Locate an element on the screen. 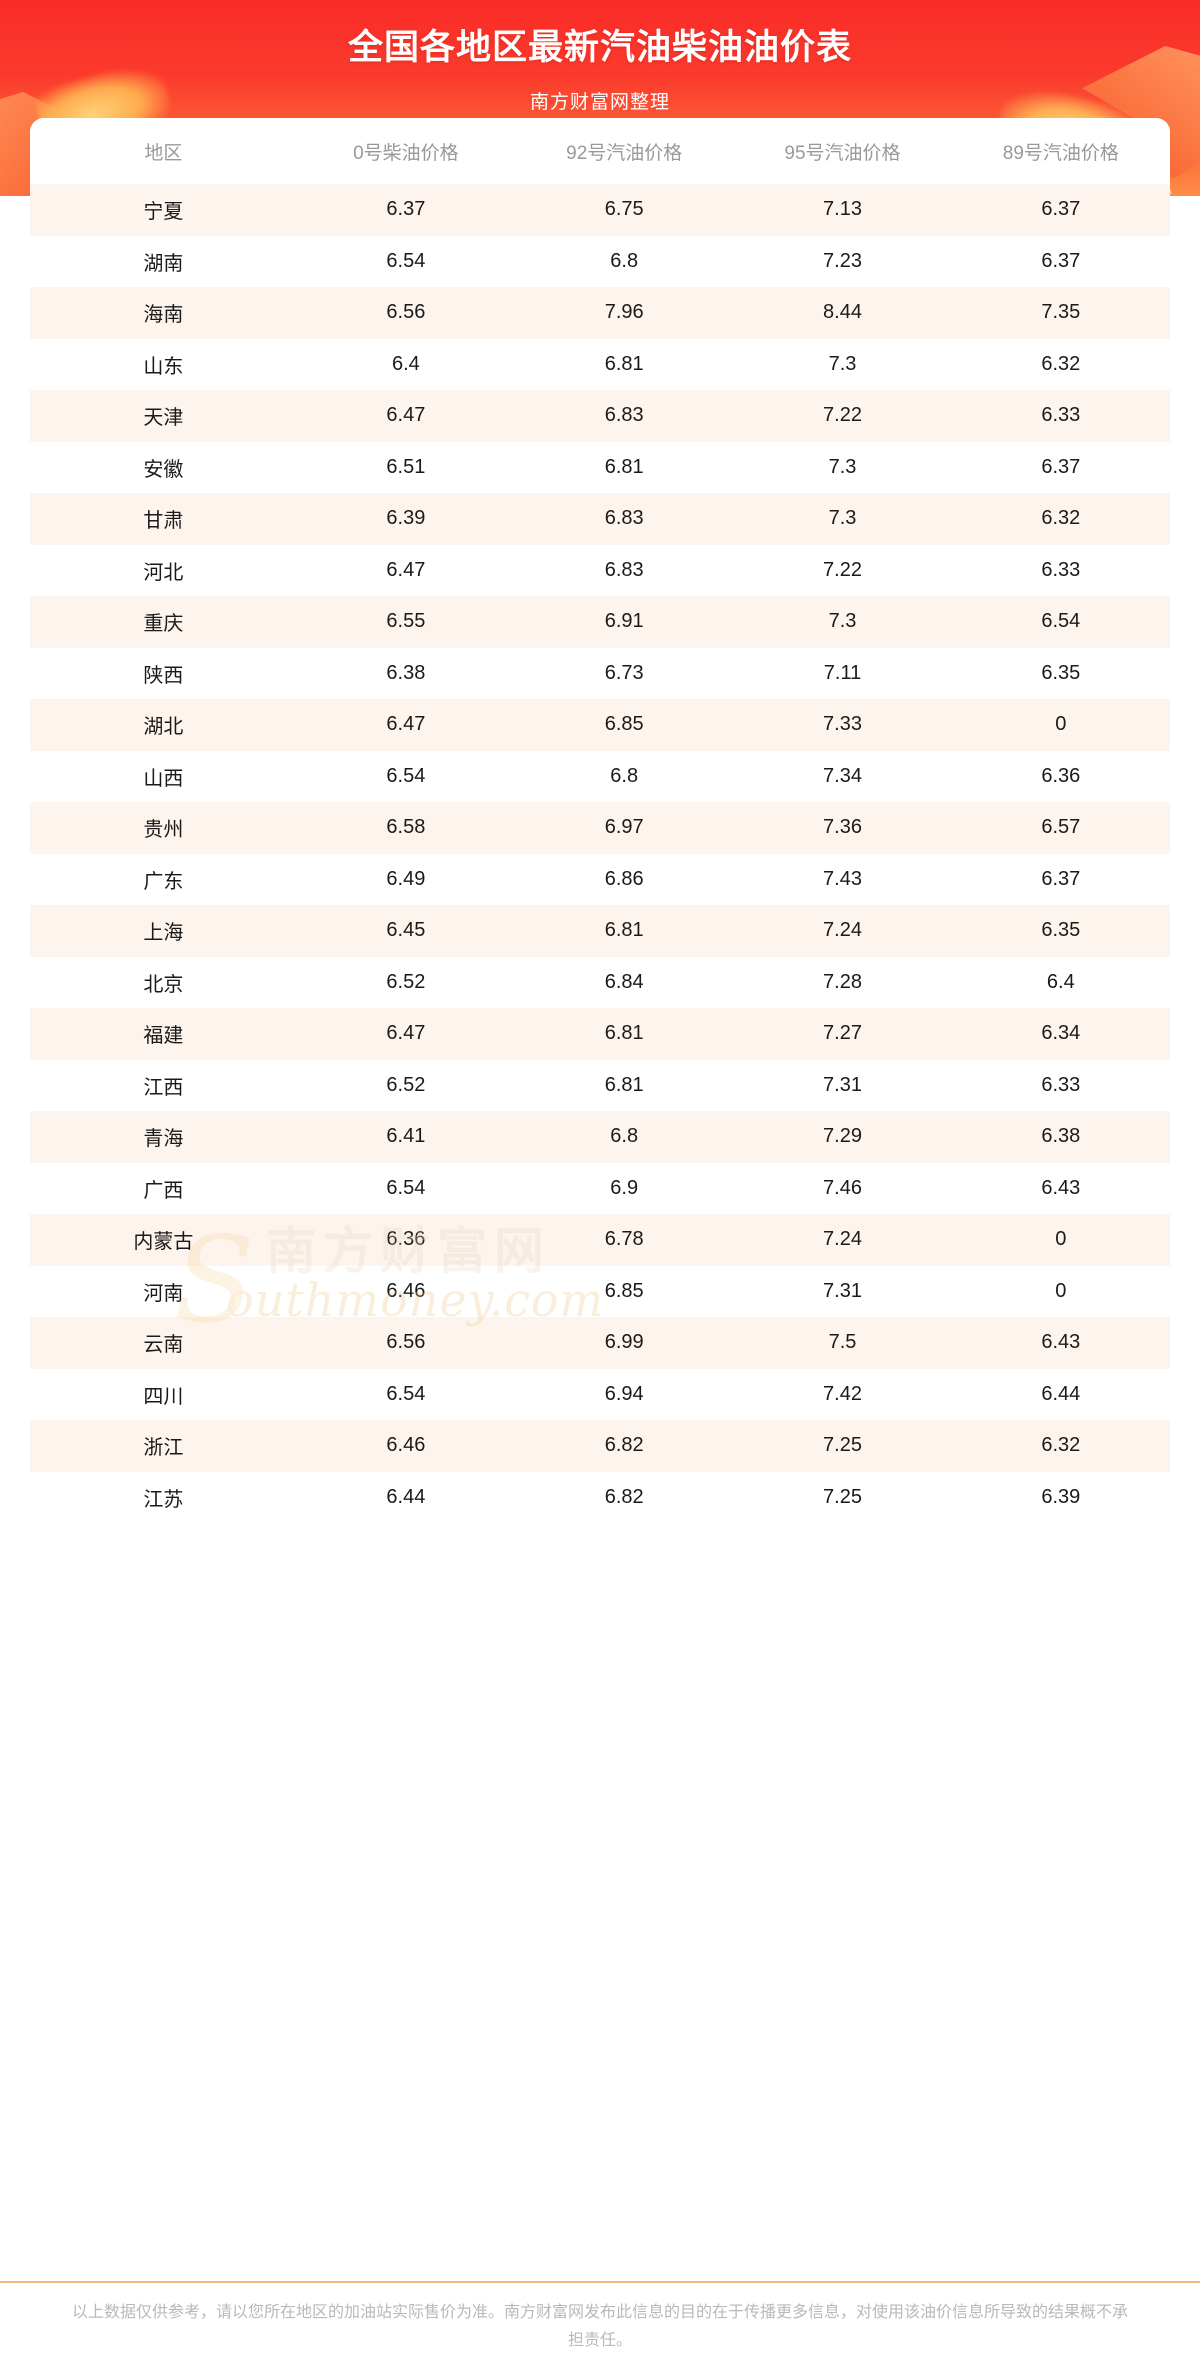 The width and height of the screenshot is (1200, 2356). cell-price: 7.5 is located at coordinates (842, 1343).